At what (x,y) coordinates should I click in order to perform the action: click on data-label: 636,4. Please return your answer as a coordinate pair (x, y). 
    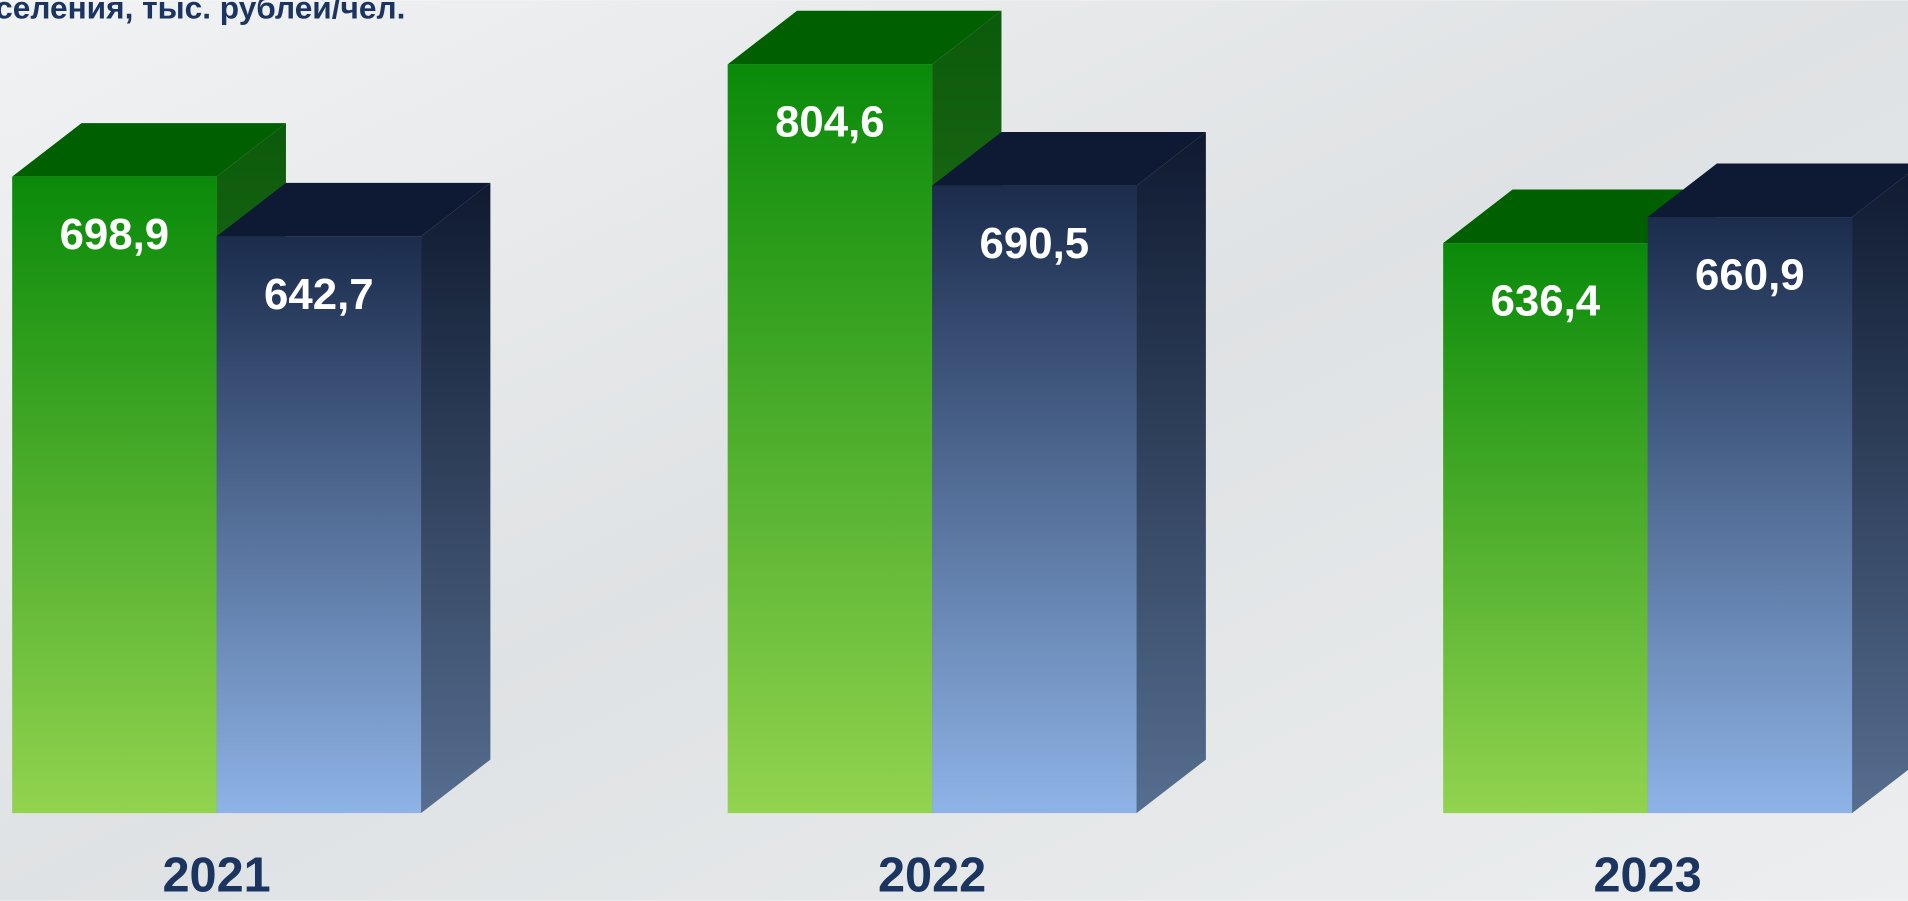
    Looking at the image, I should click on (1546, 300).